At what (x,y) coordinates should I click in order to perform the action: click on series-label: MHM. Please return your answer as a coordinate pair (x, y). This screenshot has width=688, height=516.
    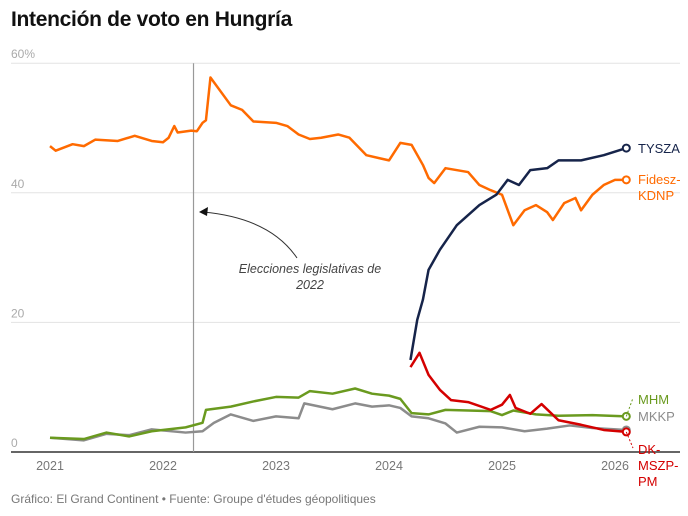
    Looking at the image, I should click on (653, 399).